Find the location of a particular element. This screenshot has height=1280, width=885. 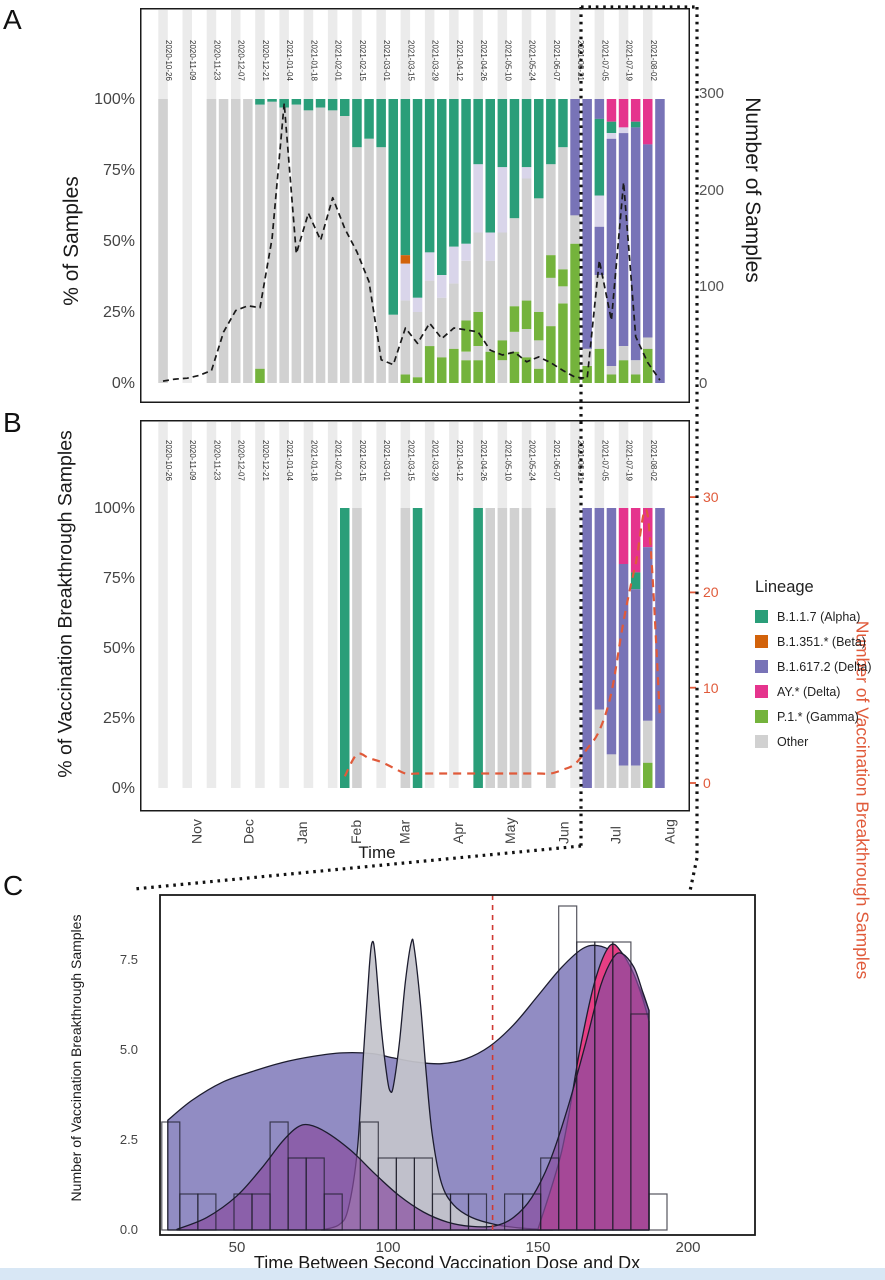

panel-c-ytick-7-5: 7.5 is located at coordinates (128, 959).